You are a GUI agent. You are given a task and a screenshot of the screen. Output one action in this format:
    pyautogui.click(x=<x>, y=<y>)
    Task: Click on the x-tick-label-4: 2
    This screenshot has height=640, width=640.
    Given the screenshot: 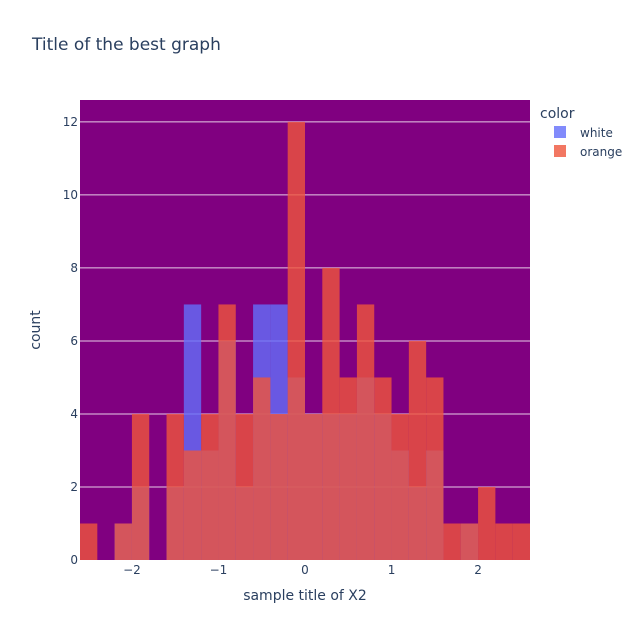 What is the action you would take?
    pyautogui.click(x=478, y=570)
    